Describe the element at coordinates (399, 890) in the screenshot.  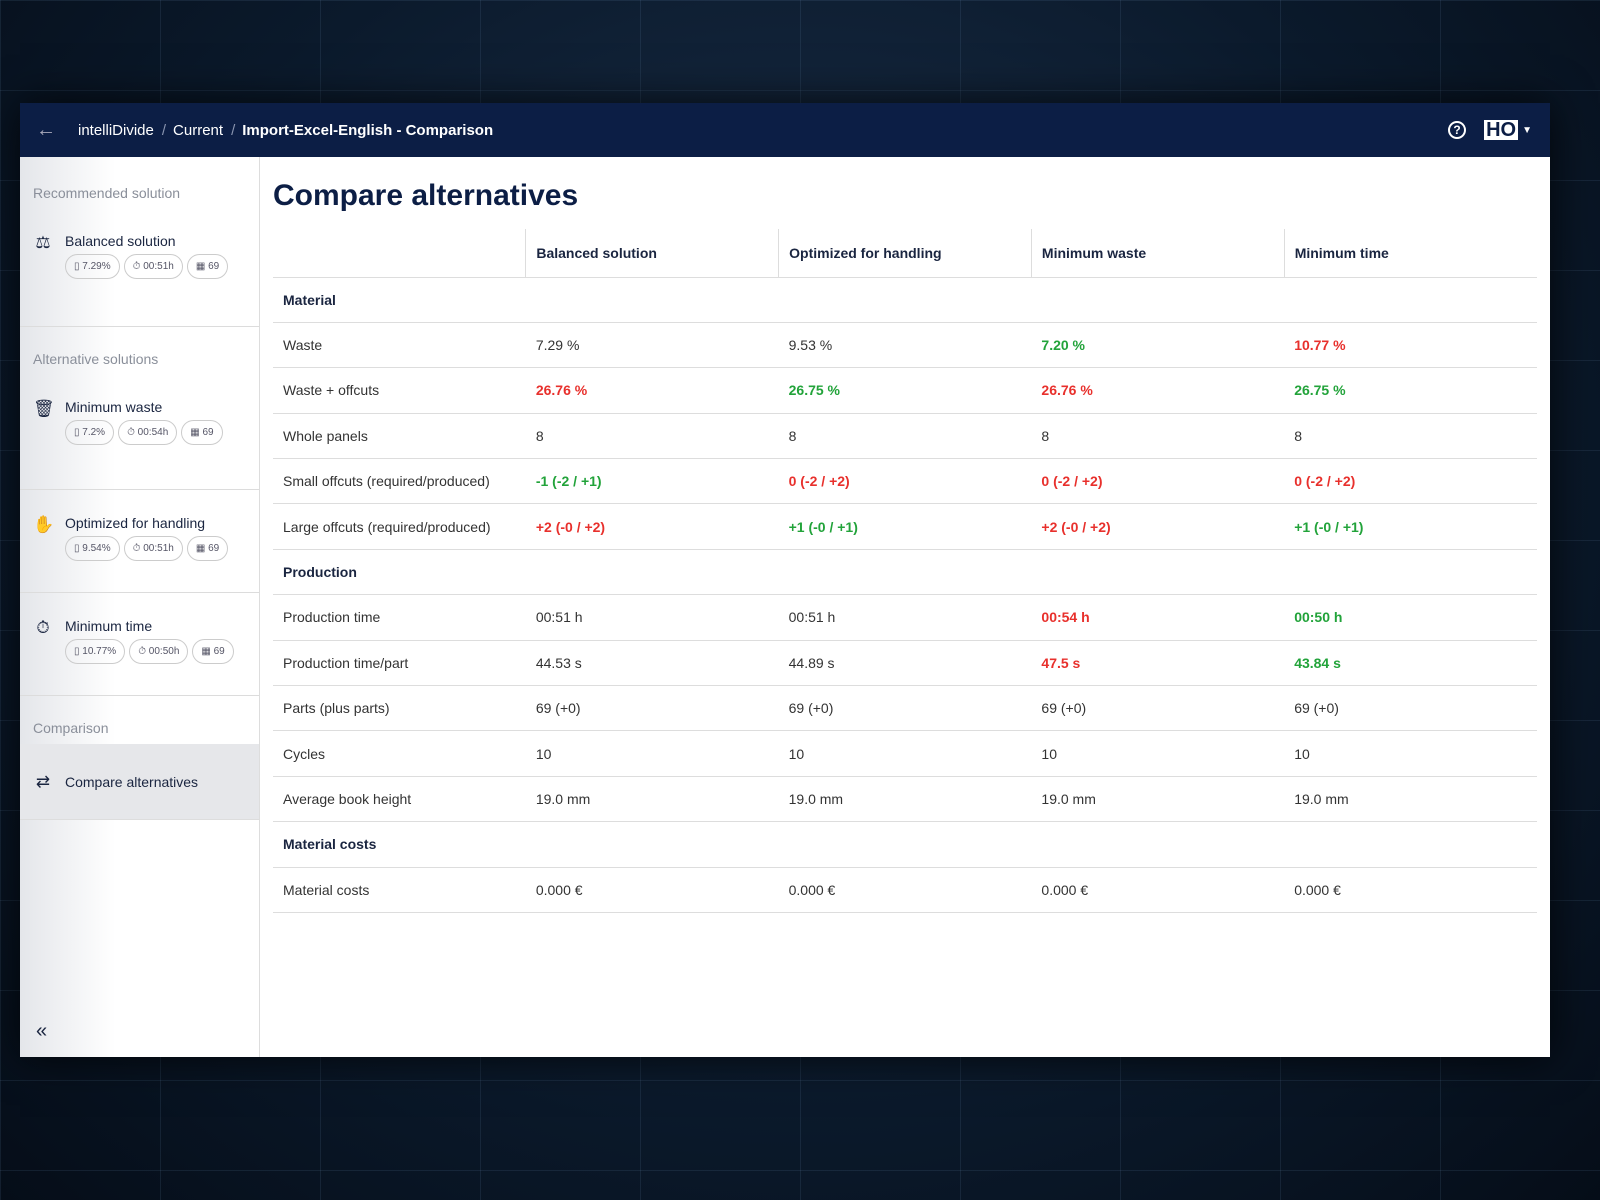
I see `row-label: Material costs` at that location.